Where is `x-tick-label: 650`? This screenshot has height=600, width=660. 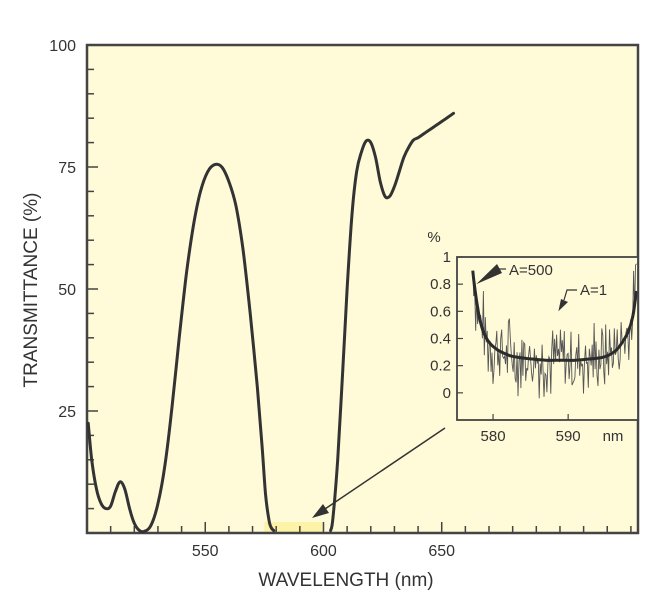
x-tick-label: 650 is located at coordinates (441, 551).